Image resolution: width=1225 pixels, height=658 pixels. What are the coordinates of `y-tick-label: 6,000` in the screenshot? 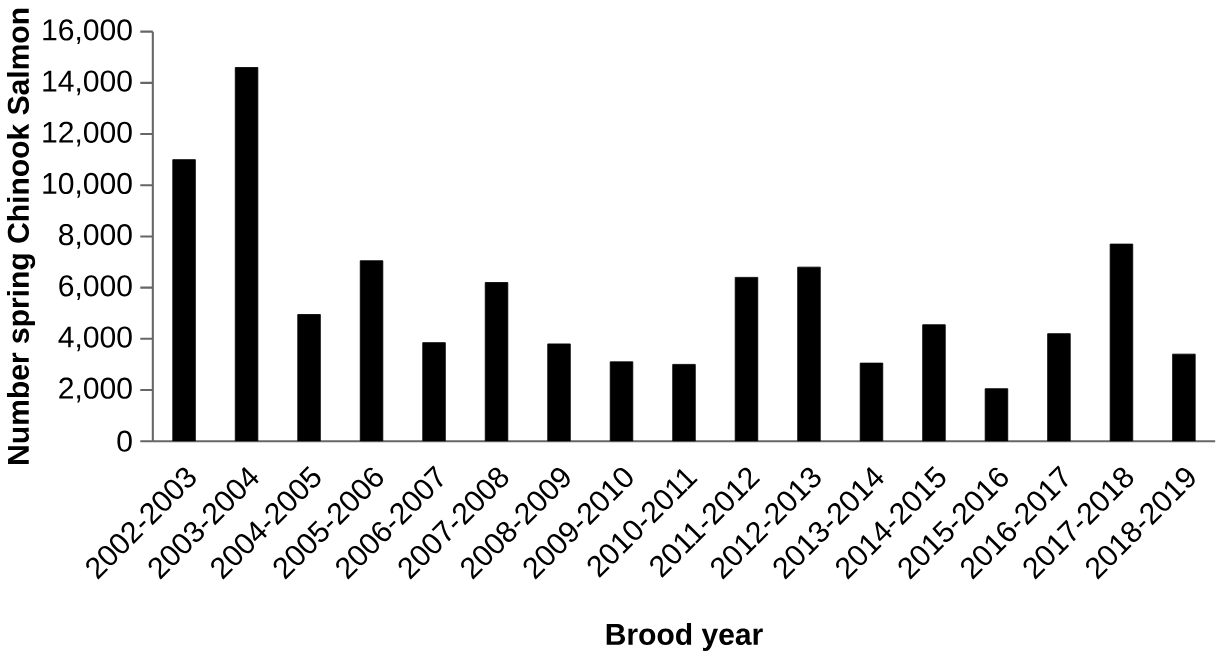 It's located at (95, 288).